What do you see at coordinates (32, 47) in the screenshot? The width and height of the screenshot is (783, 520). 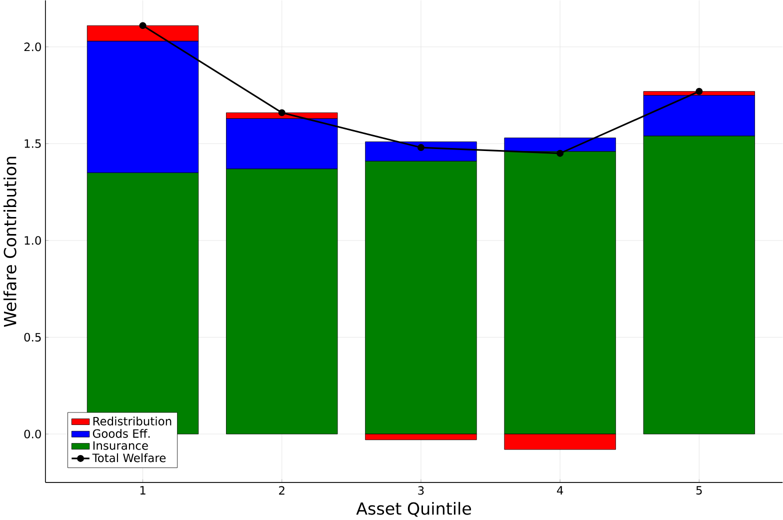 I see `y-tick-label: 2.0` at bounding box center [32, 47].